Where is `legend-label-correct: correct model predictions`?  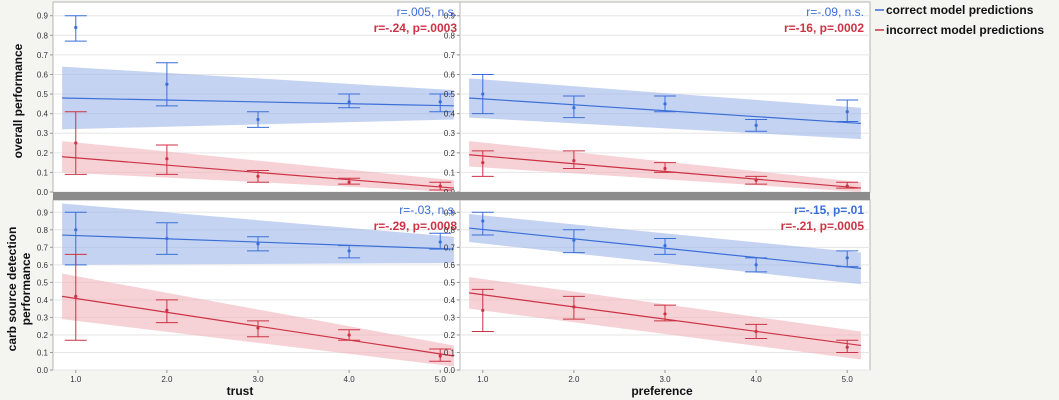
legend-label-correct: correct model predictions is located at coordinates (960, 10).